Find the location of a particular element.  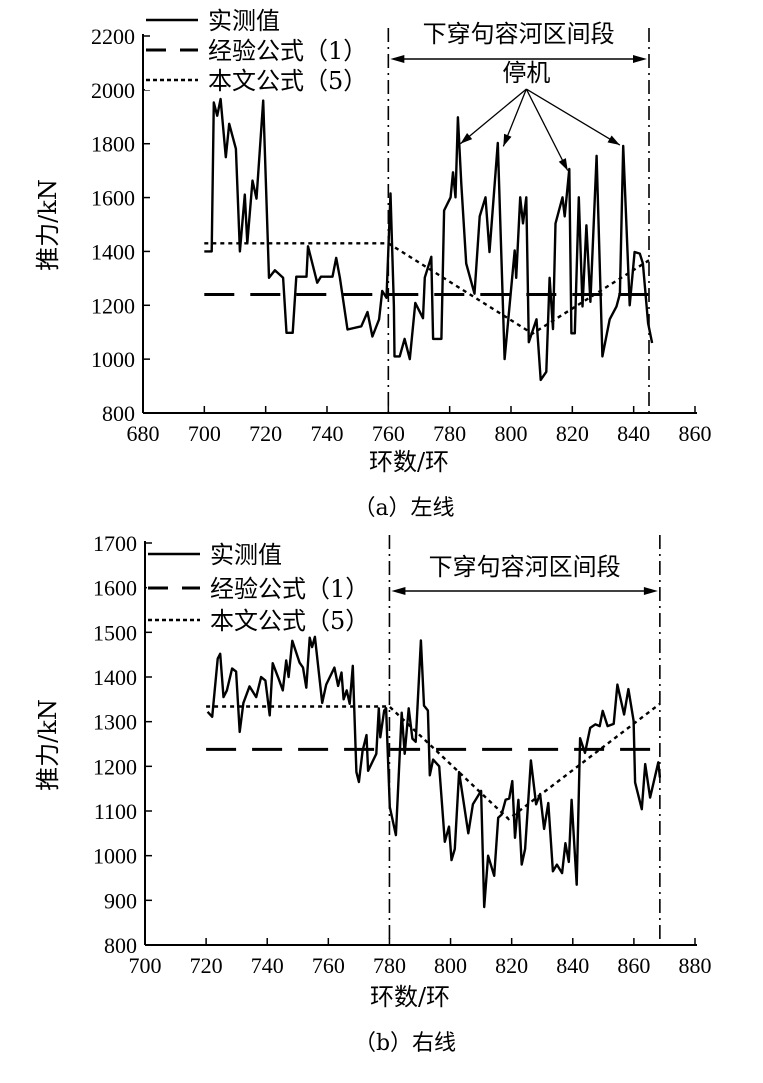

y-tick-label: 900 is located at coordinates (120, 900).